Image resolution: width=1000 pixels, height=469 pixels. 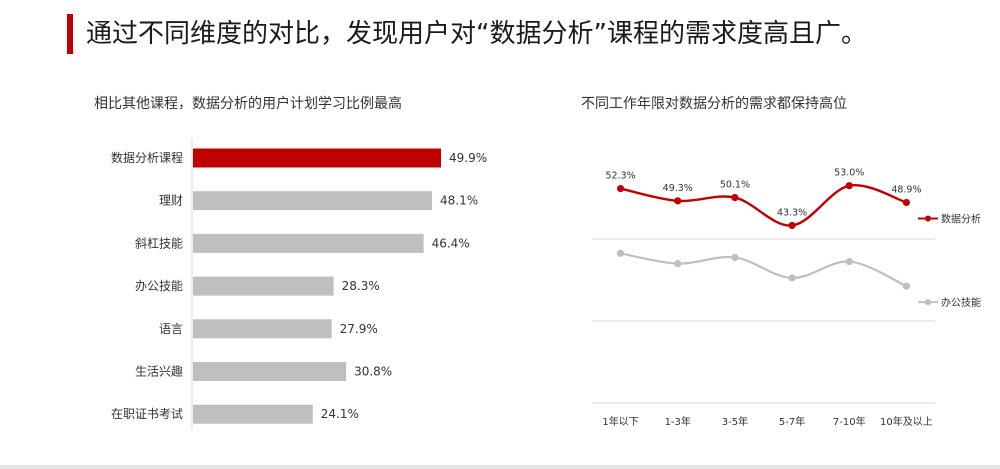 What do you see at coordinates (159, 242) in the screenshot?
I see `bar-category-label: 斜杠技能` at bounding box center [159, 242].